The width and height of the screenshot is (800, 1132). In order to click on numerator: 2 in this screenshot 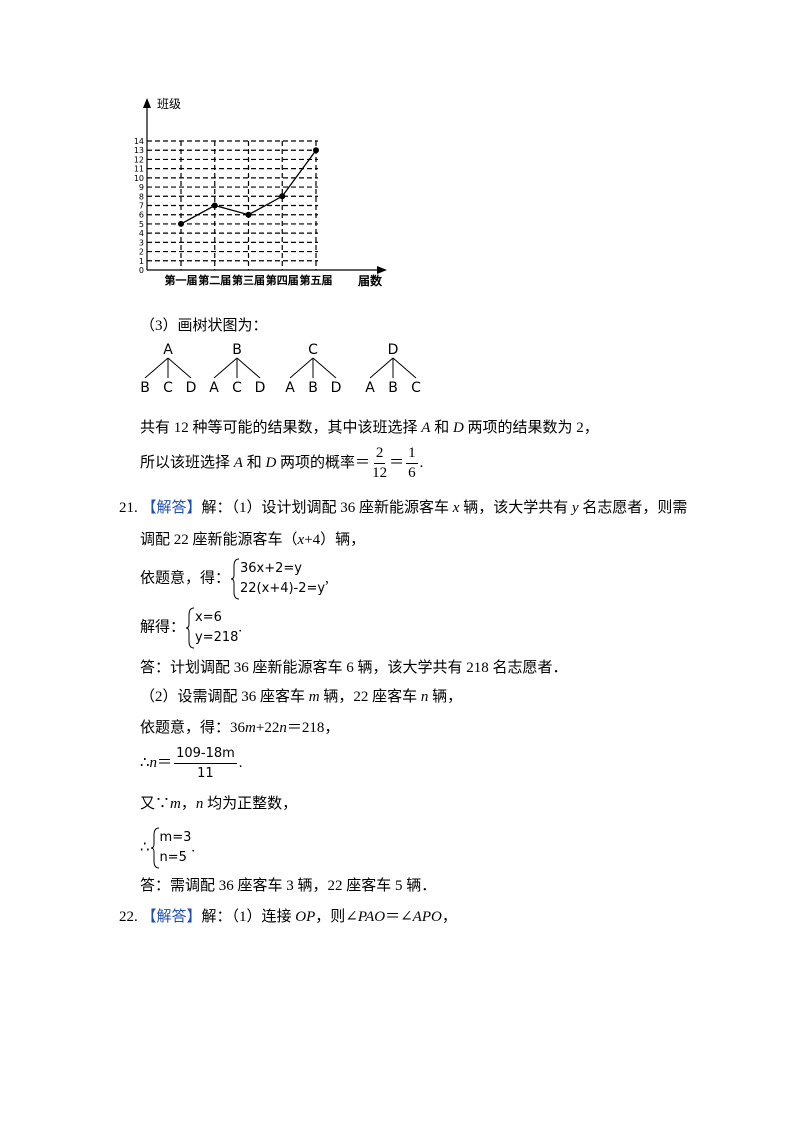, I will do `click(379, 454)`.